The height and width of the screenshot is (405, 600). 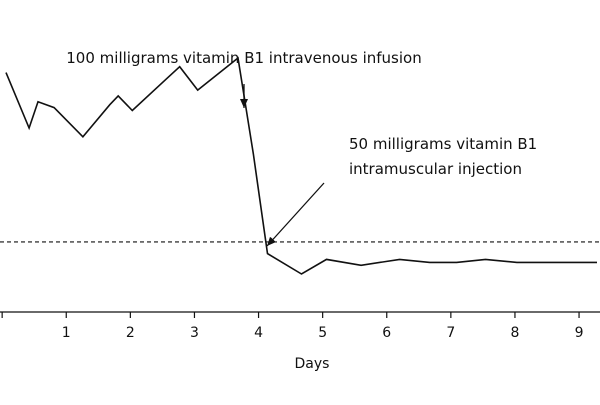 I want to click on x-tick-label: 2, so click(x=130, y=333).